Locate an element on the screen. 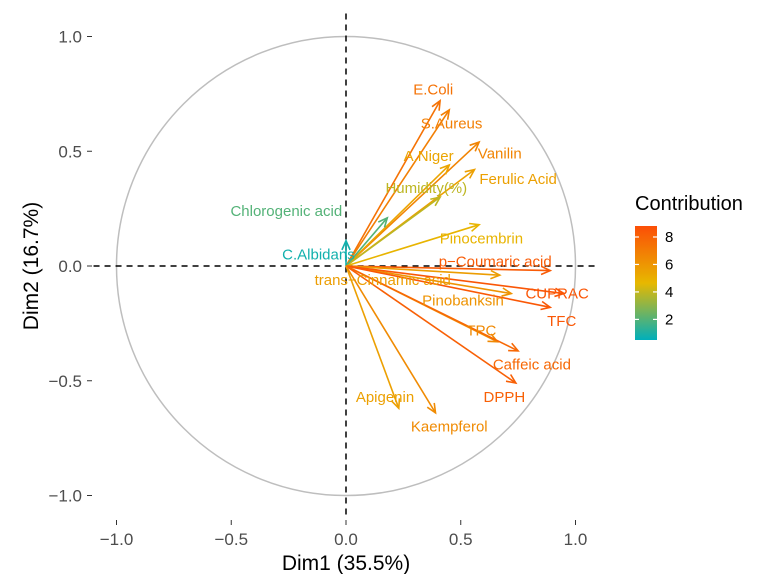 The width and height of the screenshot is (764, 574). y-axis-title: Dim2 (16.7%) is located at coordinates (31, 266).